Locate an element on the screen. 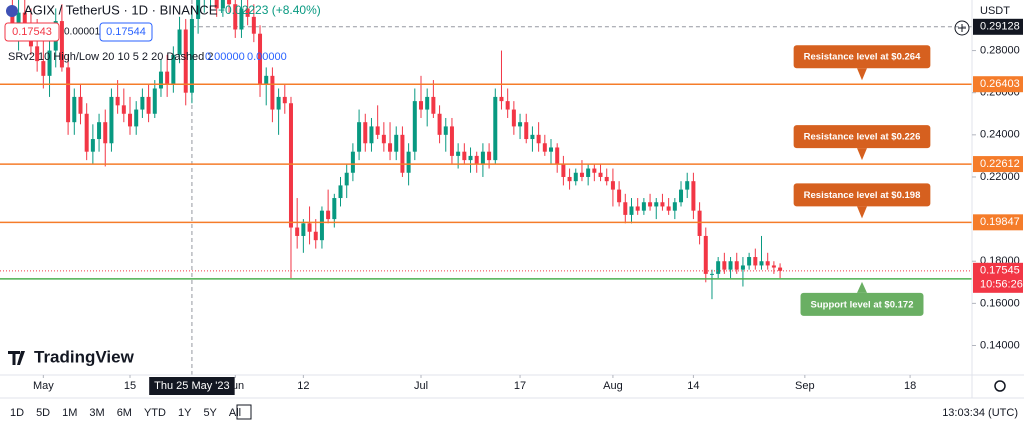  range-button: 6M is located at coordinates (124, 413).